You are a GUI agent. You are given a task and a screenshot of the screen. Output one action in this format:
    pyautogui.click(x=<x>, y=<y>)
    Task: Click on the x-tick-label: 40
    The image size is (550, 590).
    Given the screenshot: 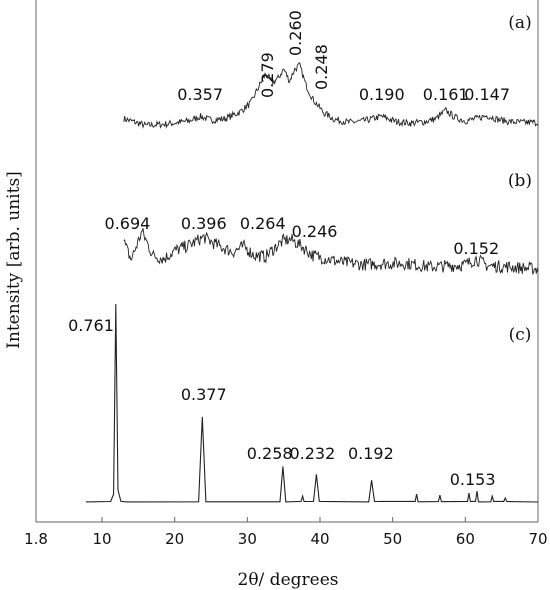 What is the action you would take?
    pyautogui.click(x=319, y=539)
    